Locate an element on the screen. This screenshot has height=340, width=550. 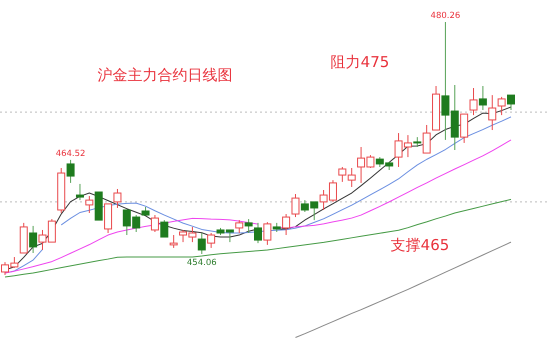
annotation: 沪金主力合约日线图 is located at coordinates (165, 75).